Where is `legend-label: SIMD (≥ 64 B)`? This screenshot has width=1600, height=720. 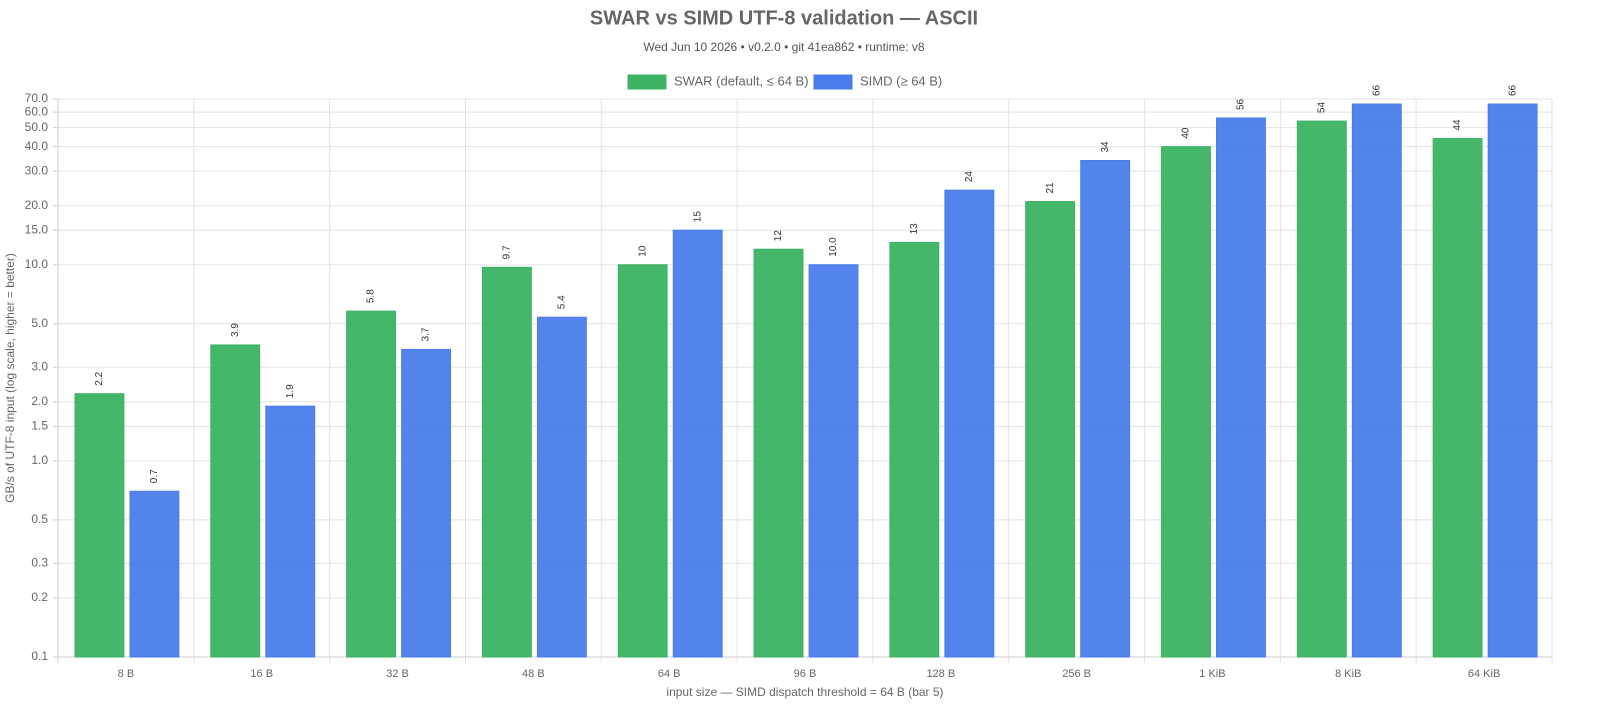
legend-label: SIMD (≥ 64 B) is located at coordinates (901, 80).